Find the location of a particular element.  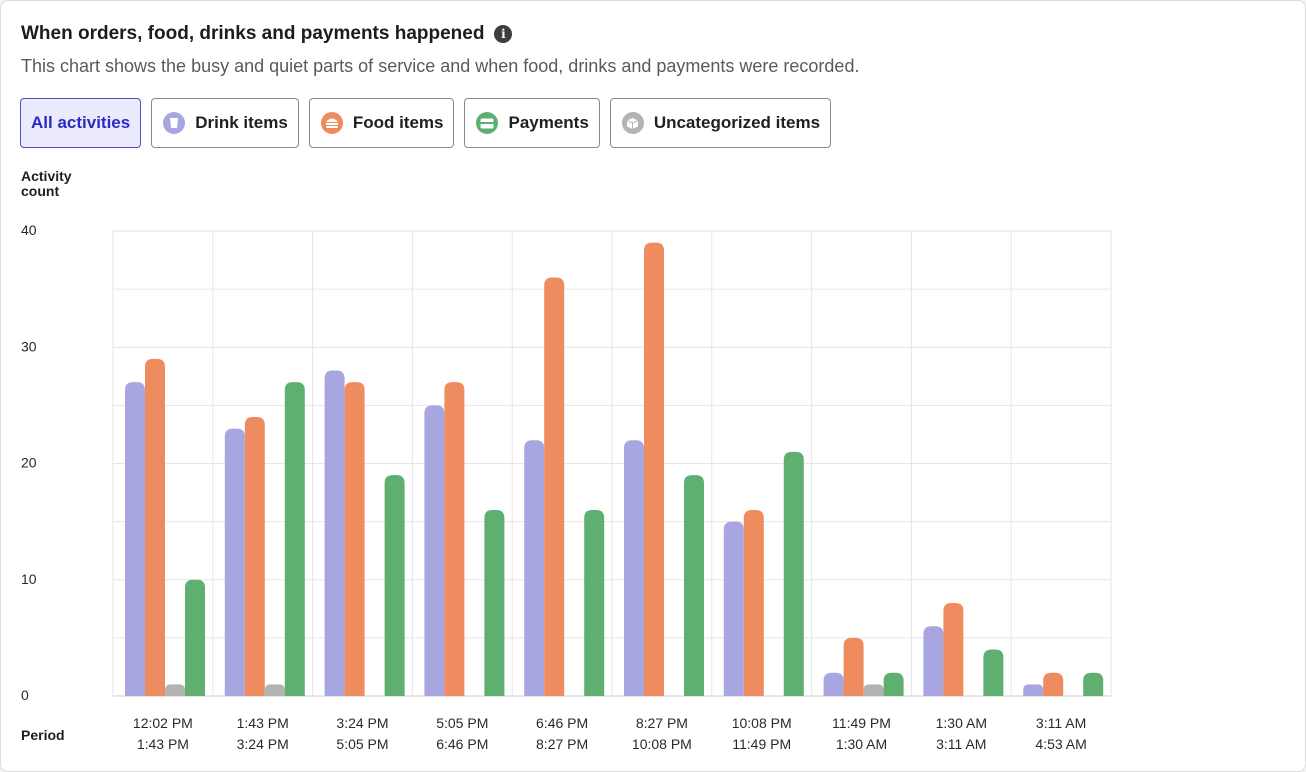

box-icon is located at coordinates (632, 123).